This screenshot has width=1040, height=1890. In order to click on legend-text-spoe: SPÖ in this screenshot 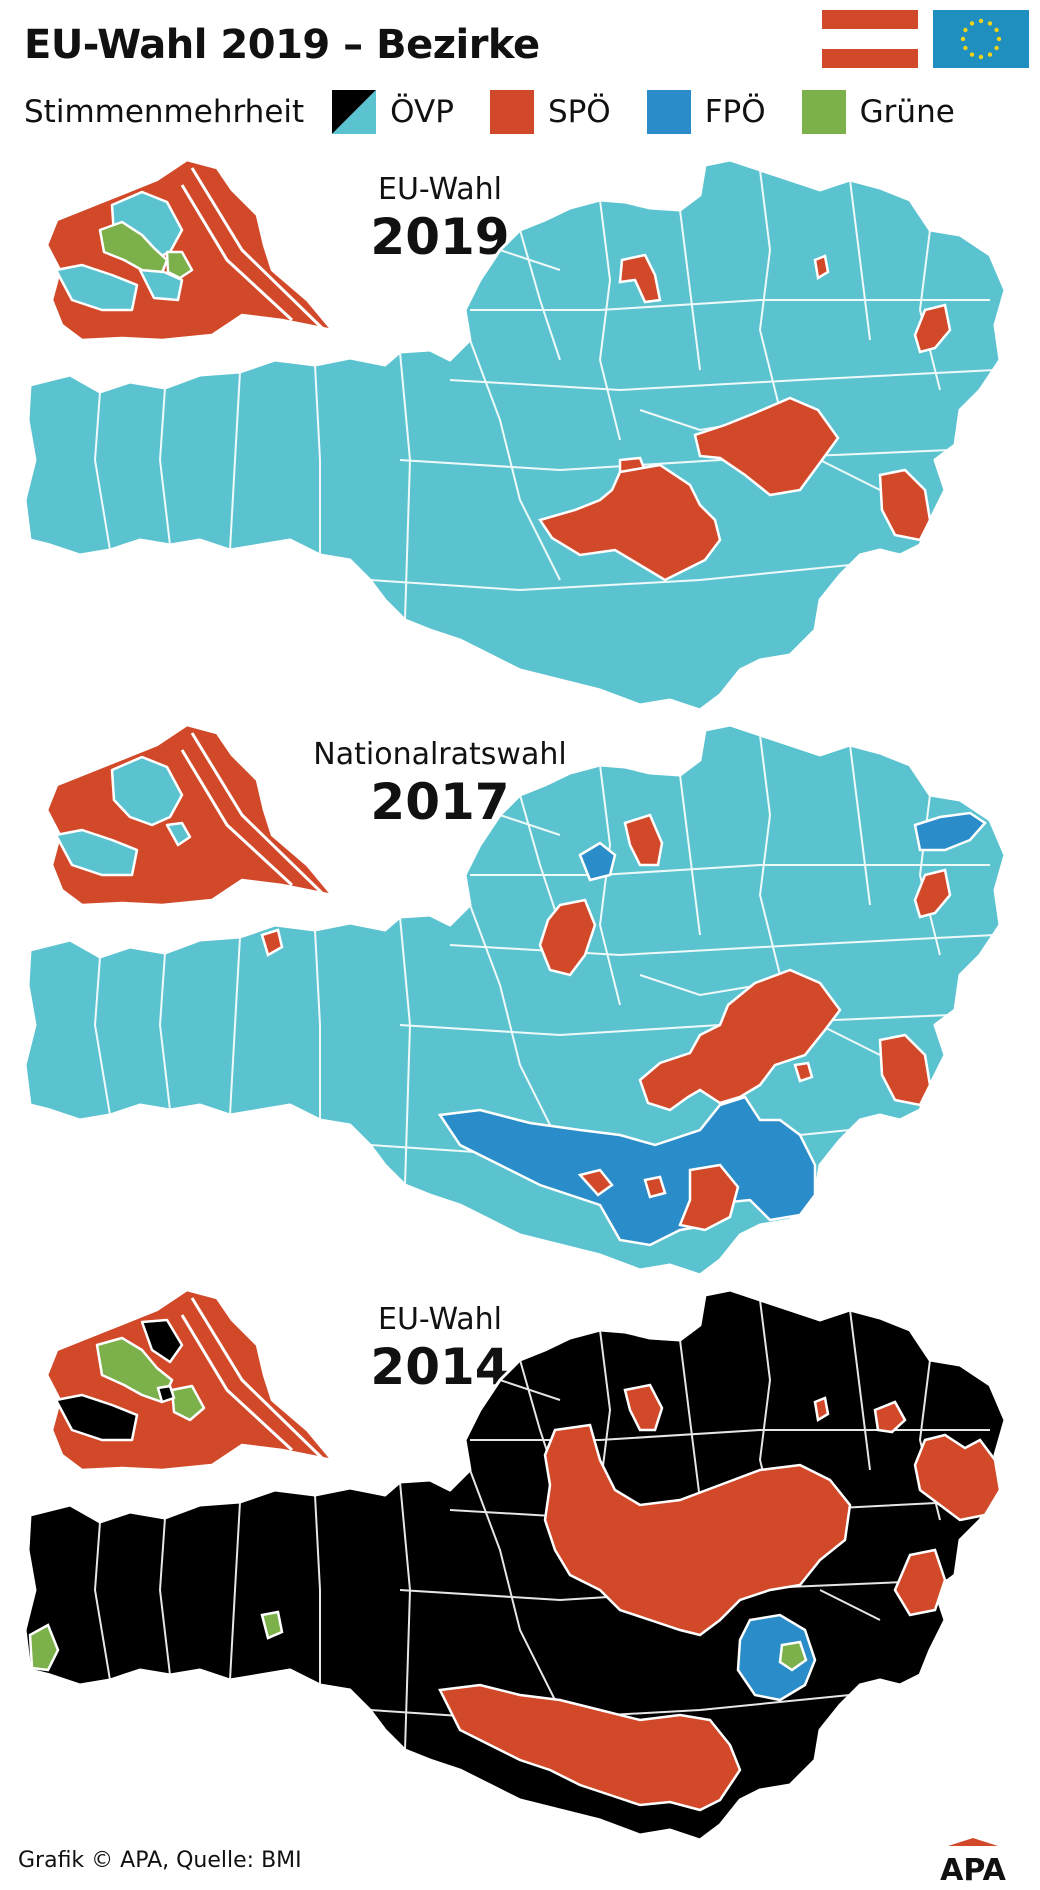, I will do `click(579, 112)`.